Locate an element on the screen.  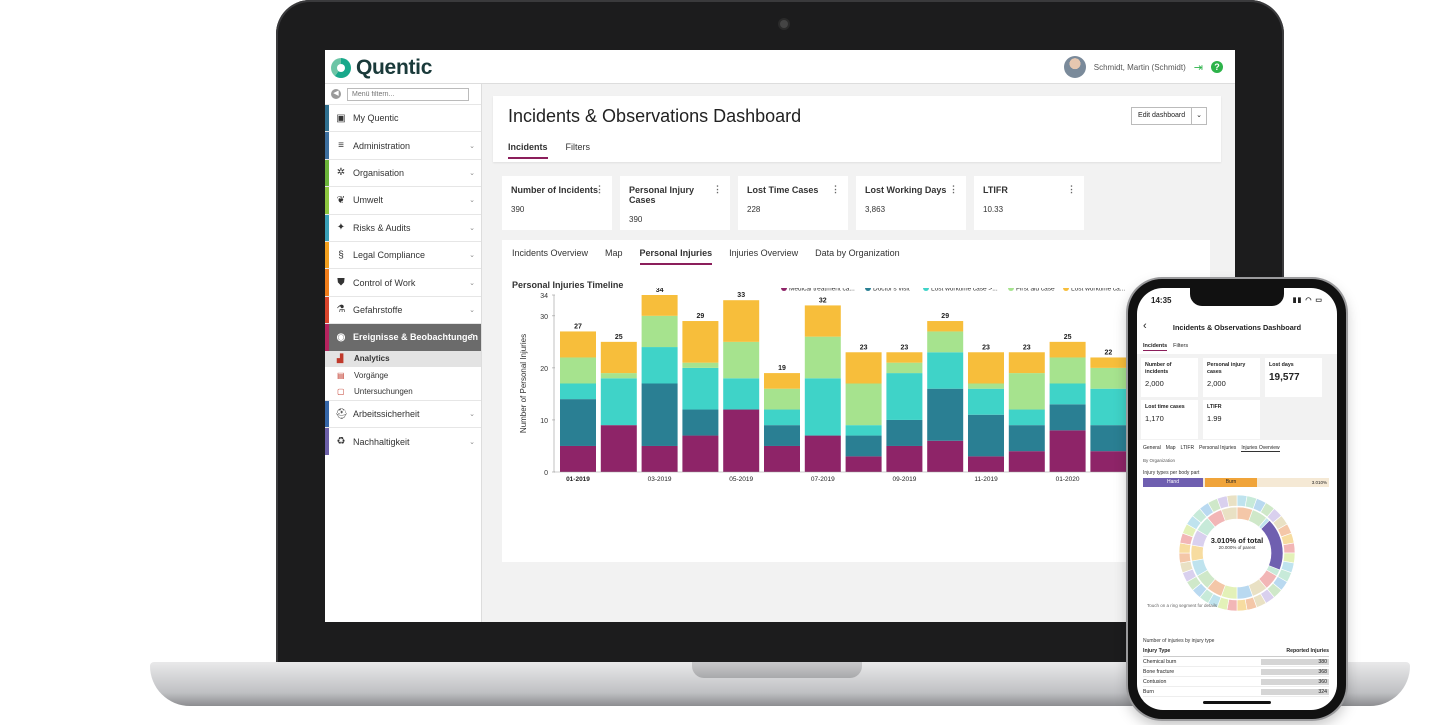
sidebar-item-umwelt: ❦ Umwelt ⌄ is located at coordinates (403, 200).